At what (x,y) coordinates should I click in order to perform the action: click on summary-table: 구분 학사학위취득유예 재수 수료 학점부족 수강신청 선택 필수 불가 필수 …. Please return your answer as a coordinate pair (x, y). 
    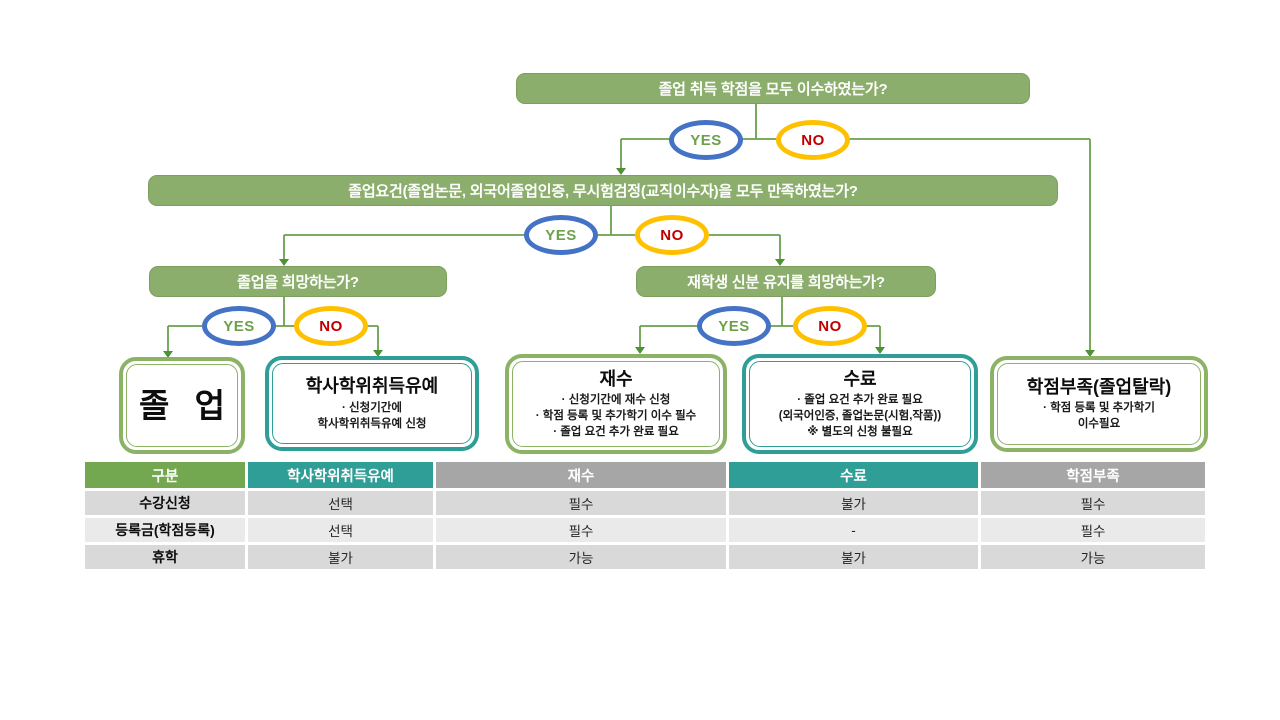
    Looking at the image, I should click on (645, 515).